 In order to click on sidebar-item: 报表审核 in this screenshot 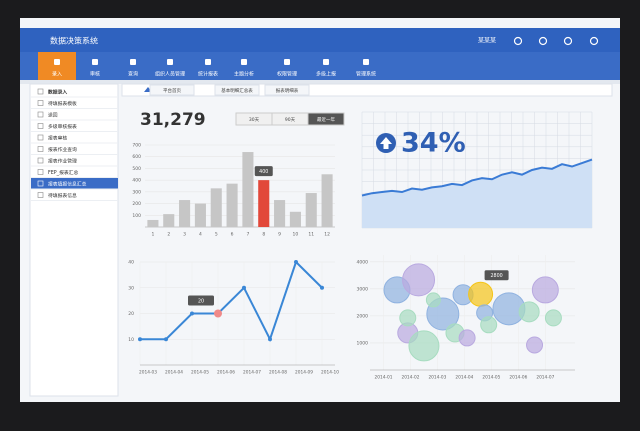, I will do `click(57, 137)`.